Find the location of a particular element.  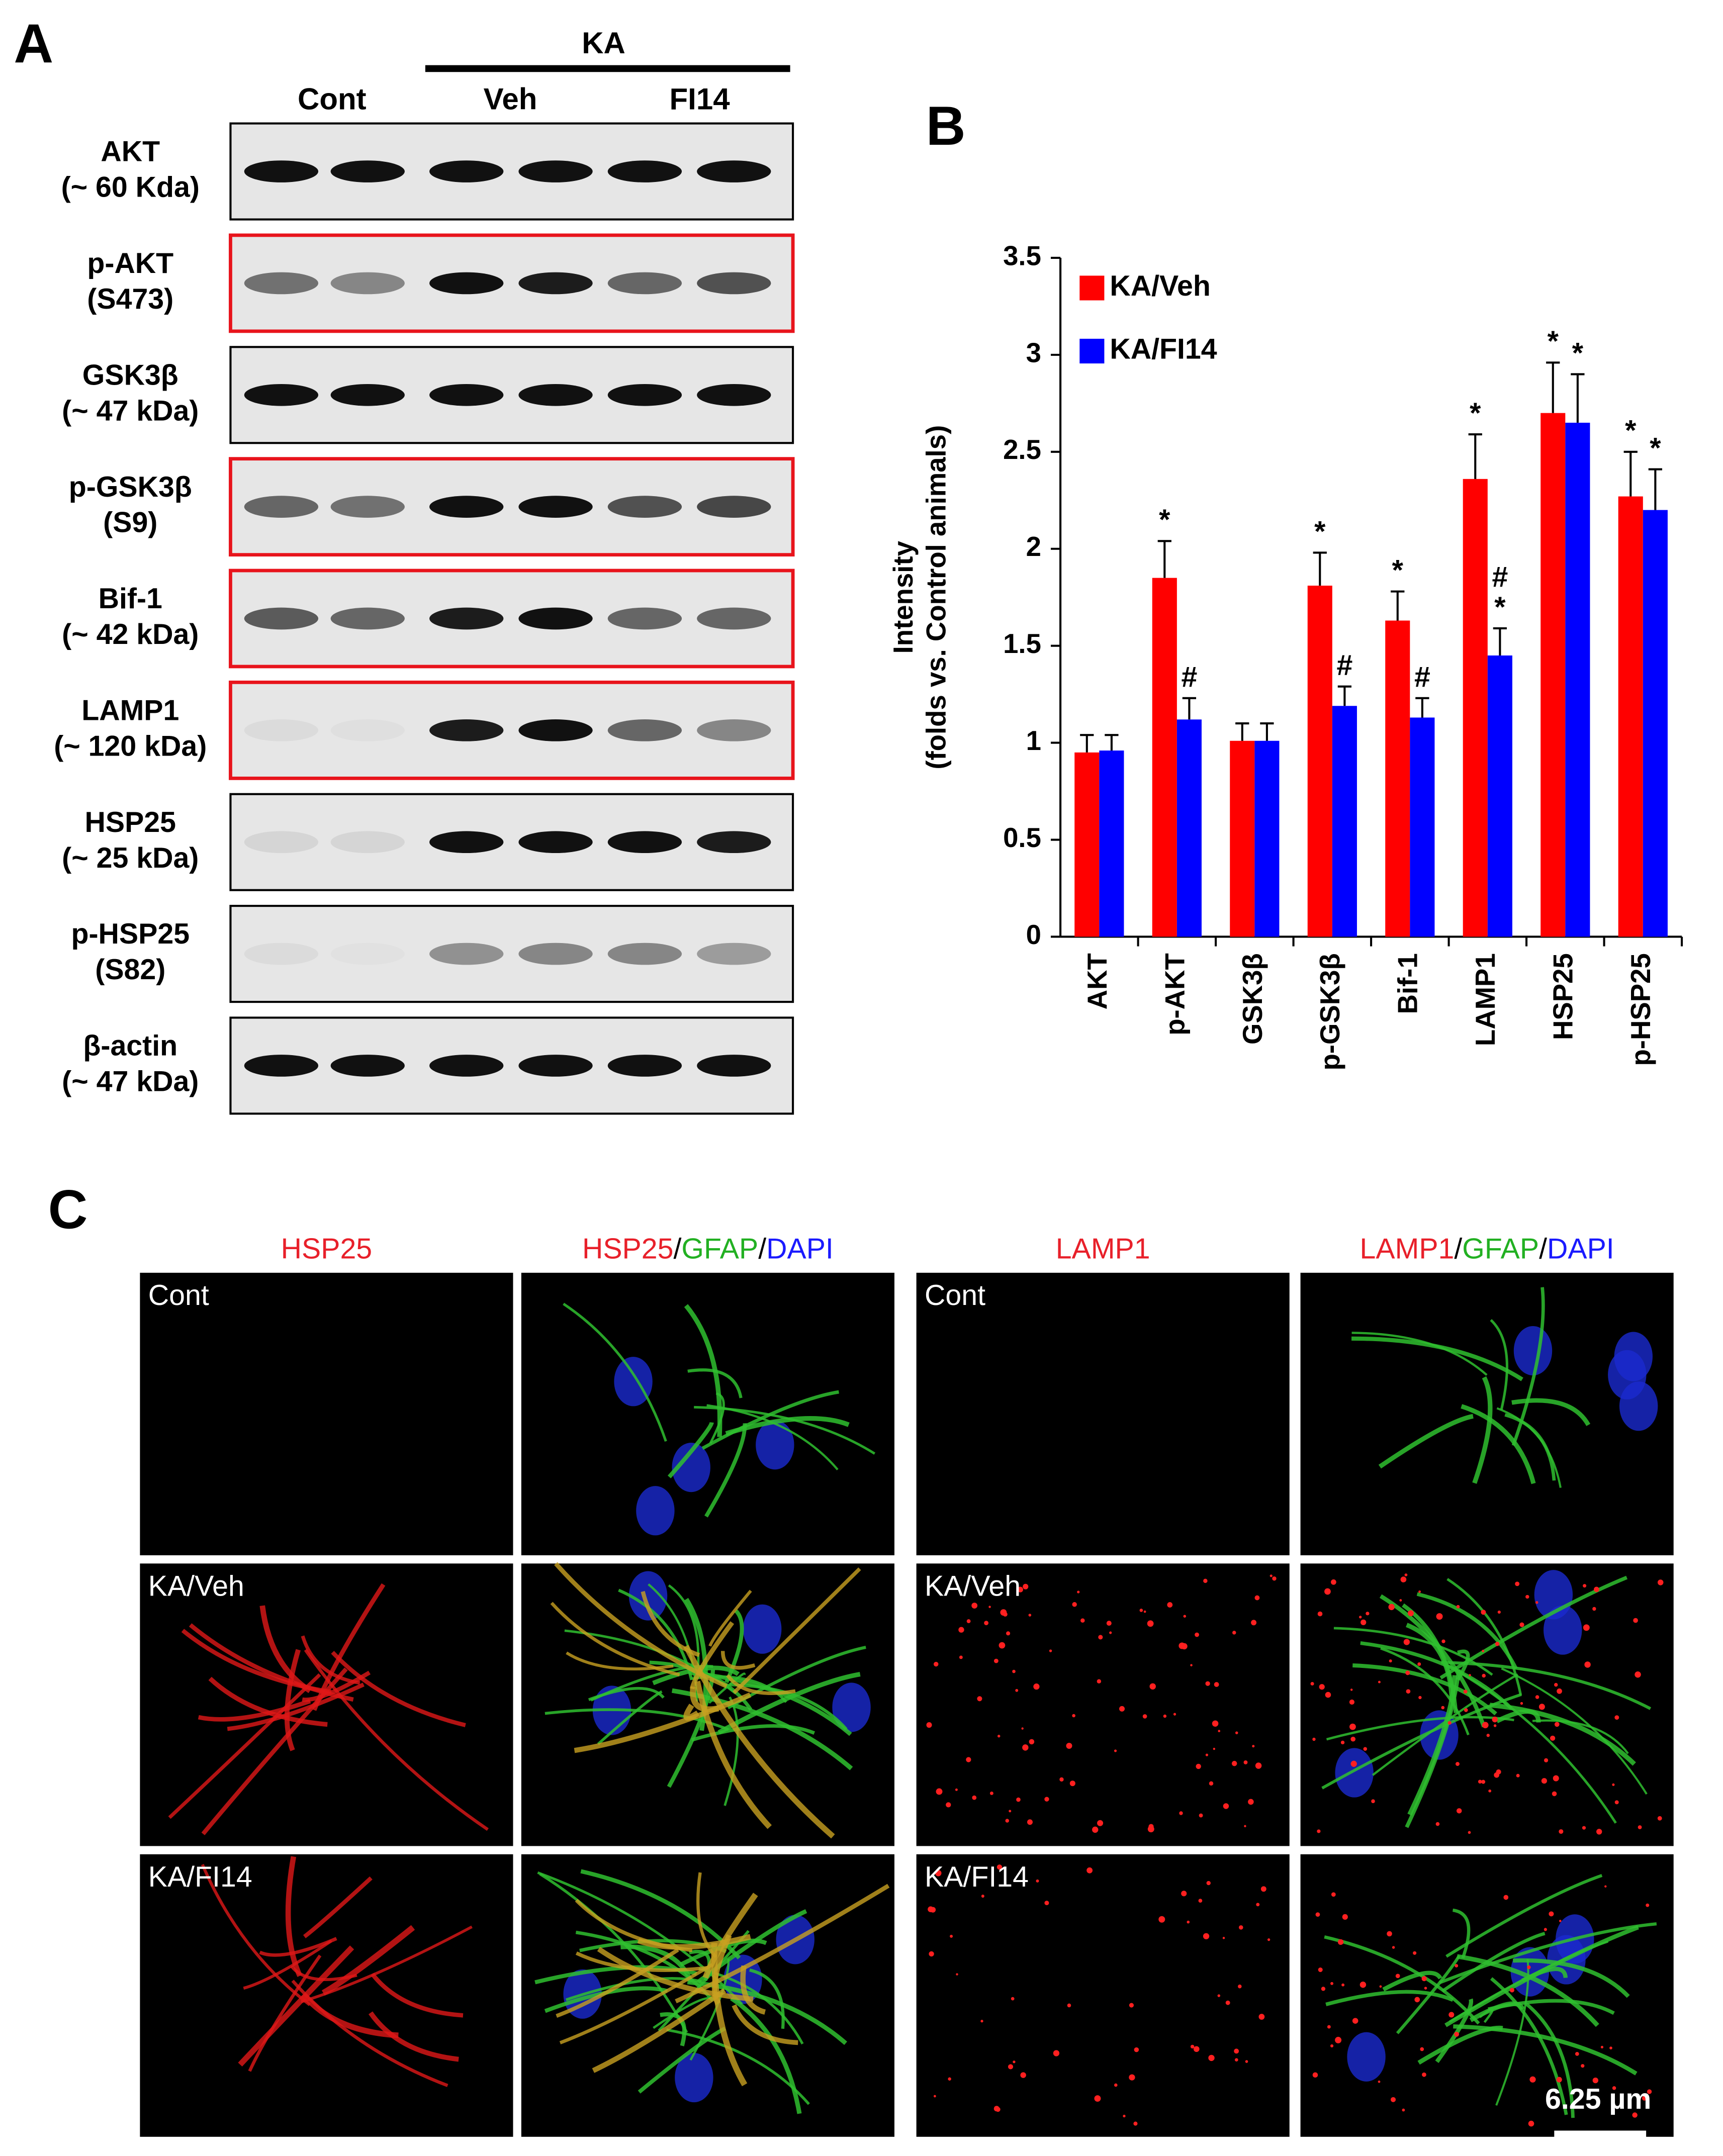

x-tick-label: GSK3β is located at coordinates (1252, 999).